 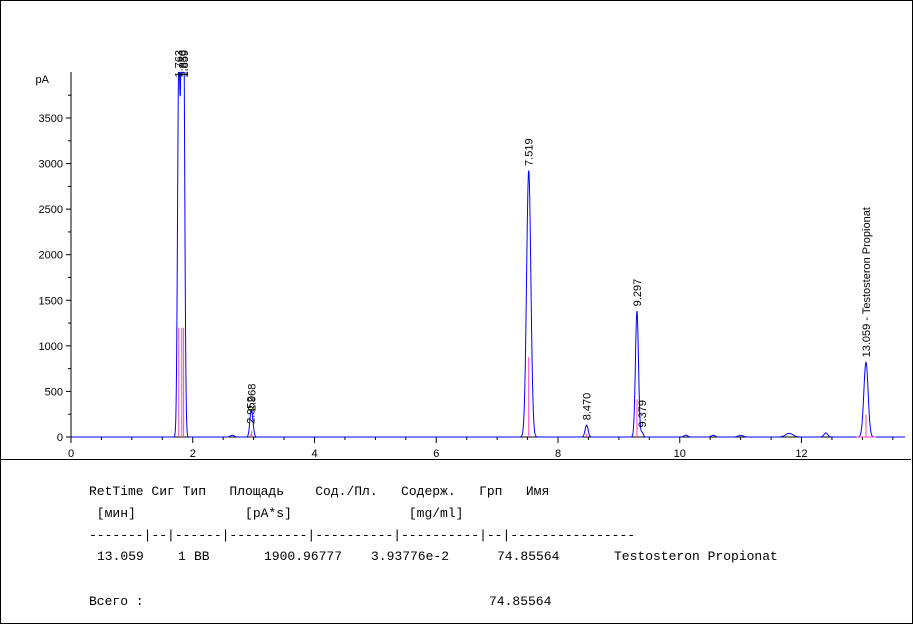 I want to click on x-tick-label: 10, so click(x=680, y=454).